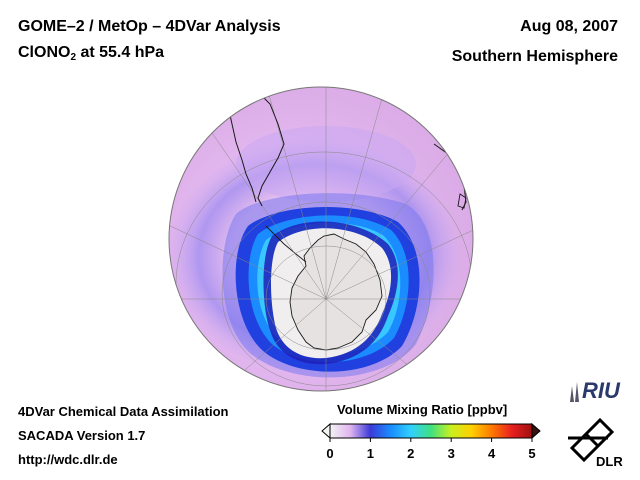 The width and height of the screenshot is (640, 480). What do you see at coordinates (286, 244) in the screenshot?
I see `antarctic-peninsula` at bounding box center [286, 244].